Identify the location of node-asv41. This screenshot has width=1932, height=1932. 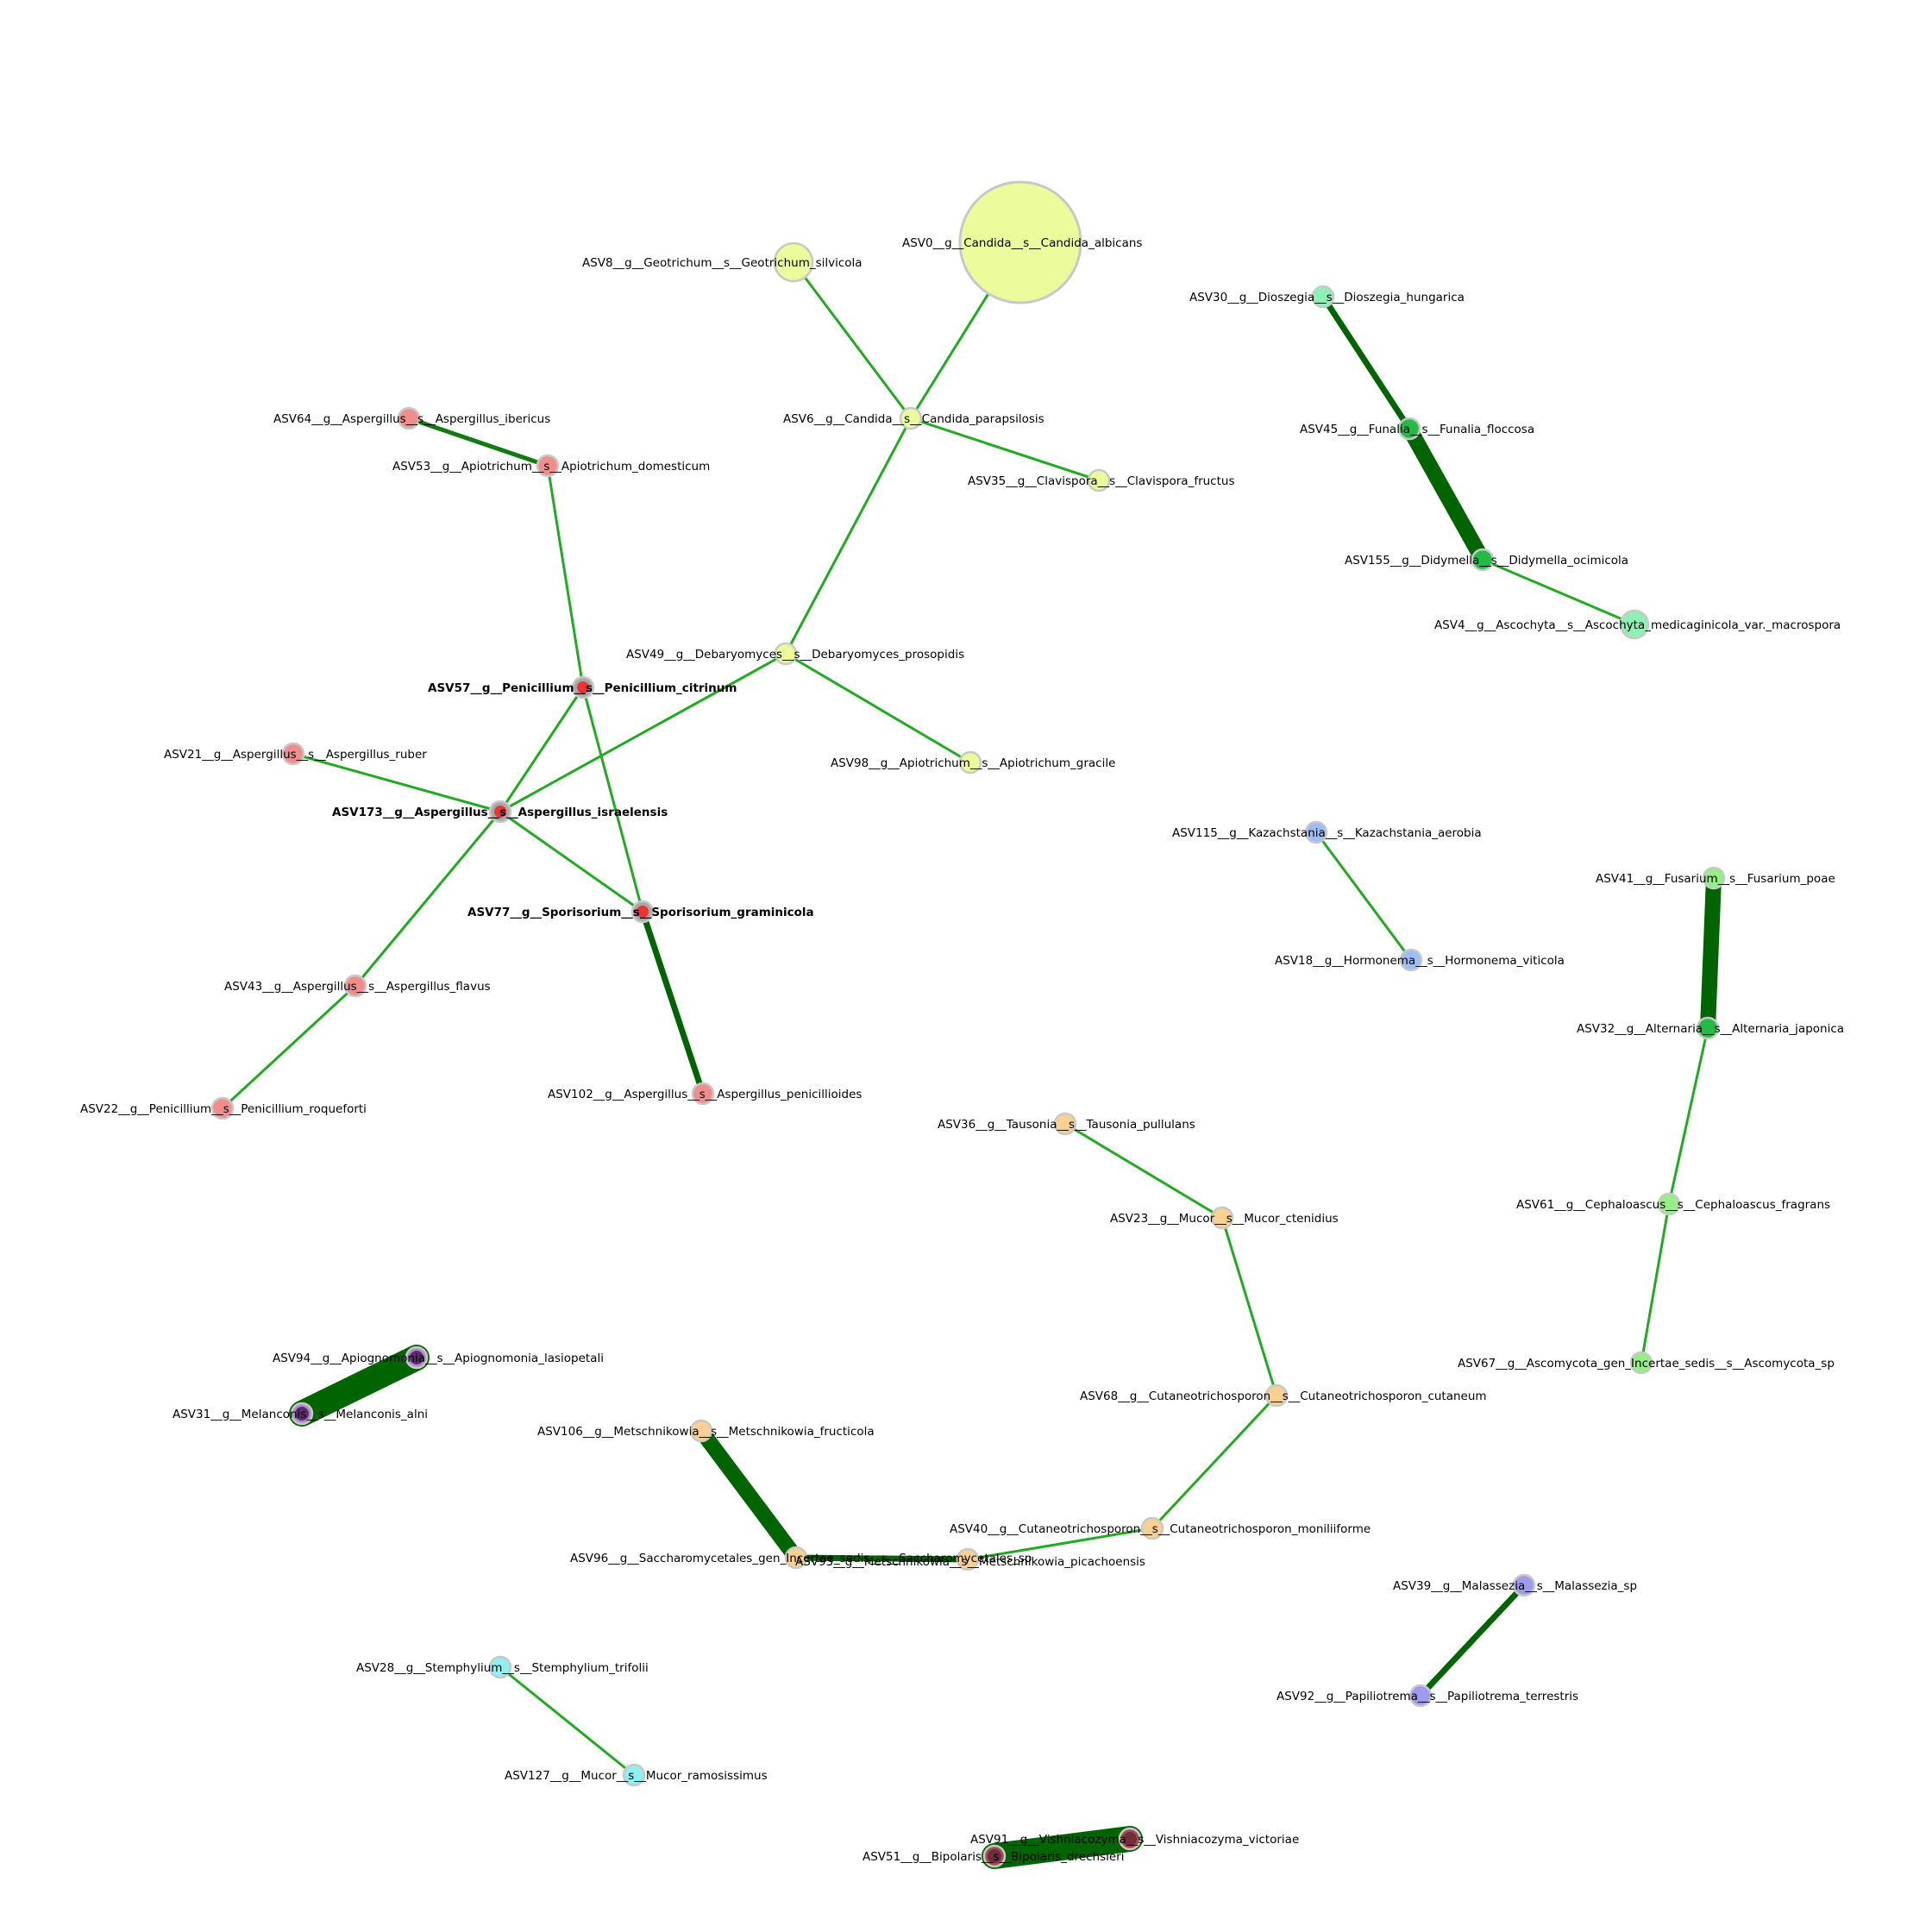
(1714, 878).